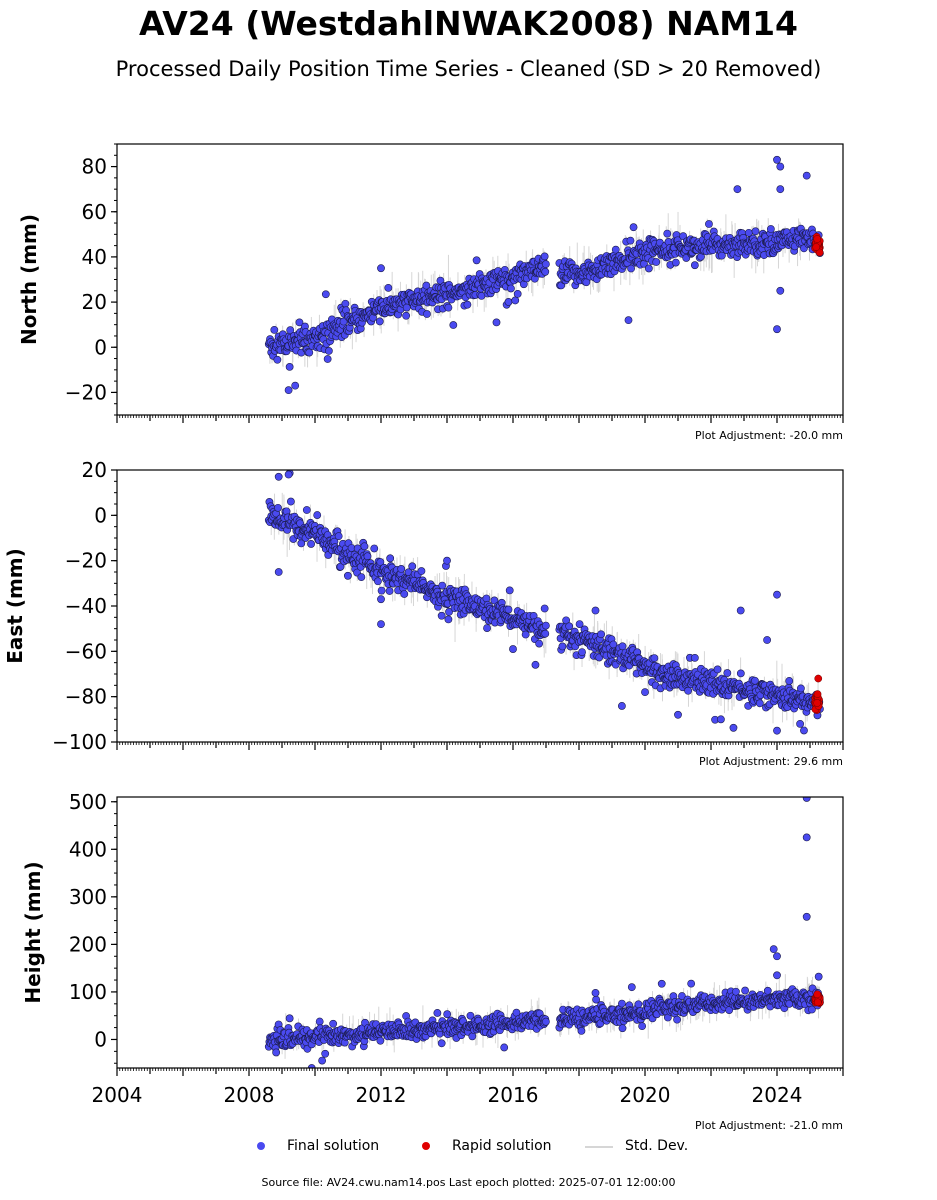  What do you see at coordinates (544, 602) in the screenshot?
I see `data-layer` at bounding box center [544, 602].